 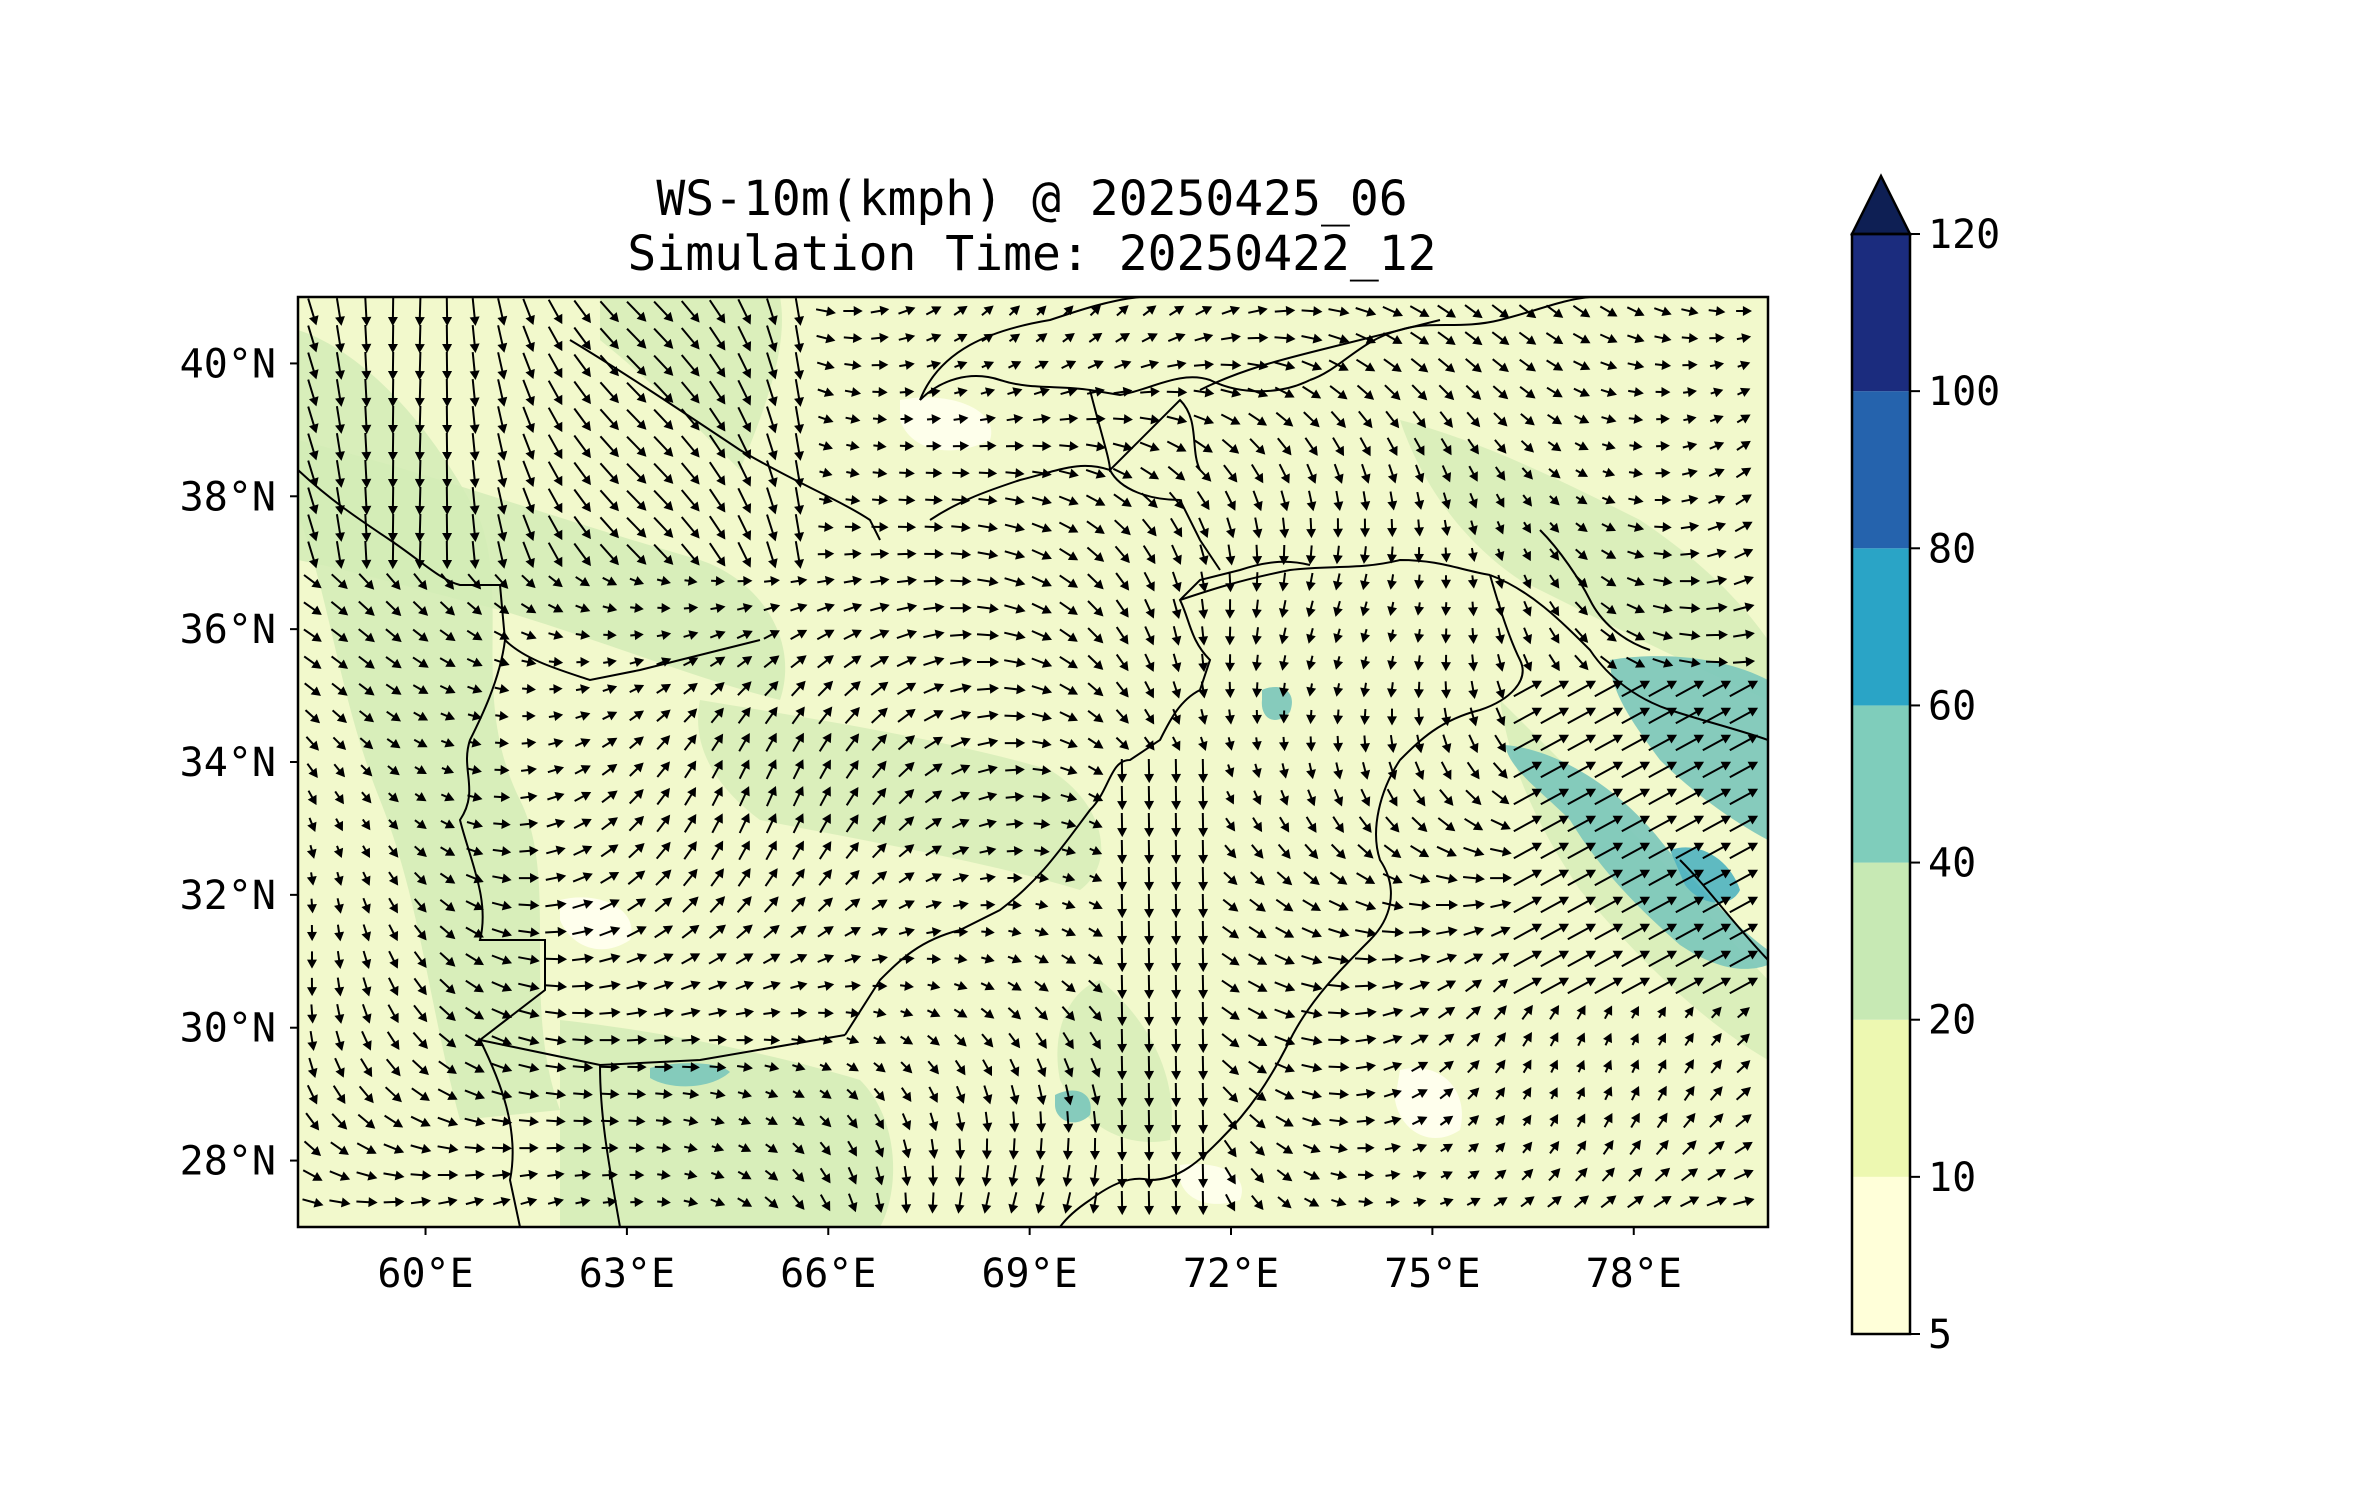 I want to click on colorbar-tick-label: 20, so click(x=1952, y=1021).